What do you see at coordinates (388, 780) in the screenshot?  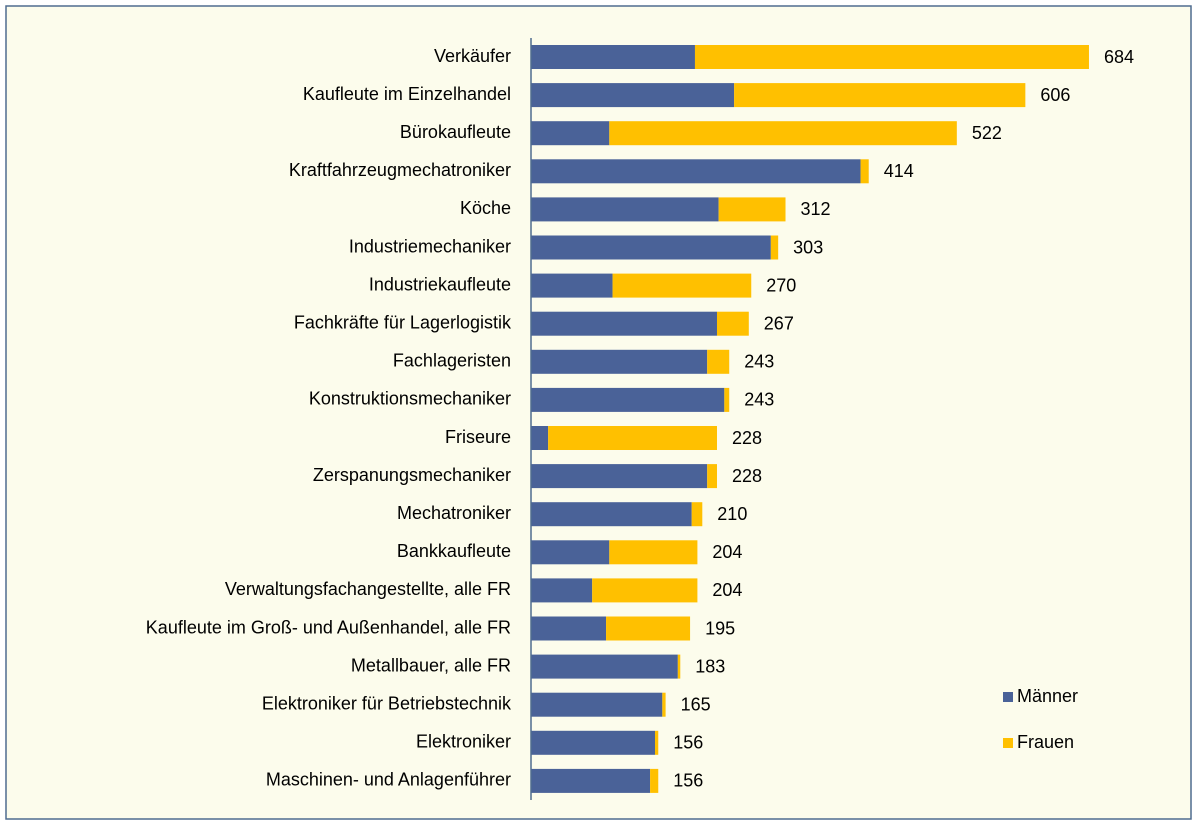 I see `y-tick-label: Maschinen- und Anlagenführer` at bounding box center [388, 780].